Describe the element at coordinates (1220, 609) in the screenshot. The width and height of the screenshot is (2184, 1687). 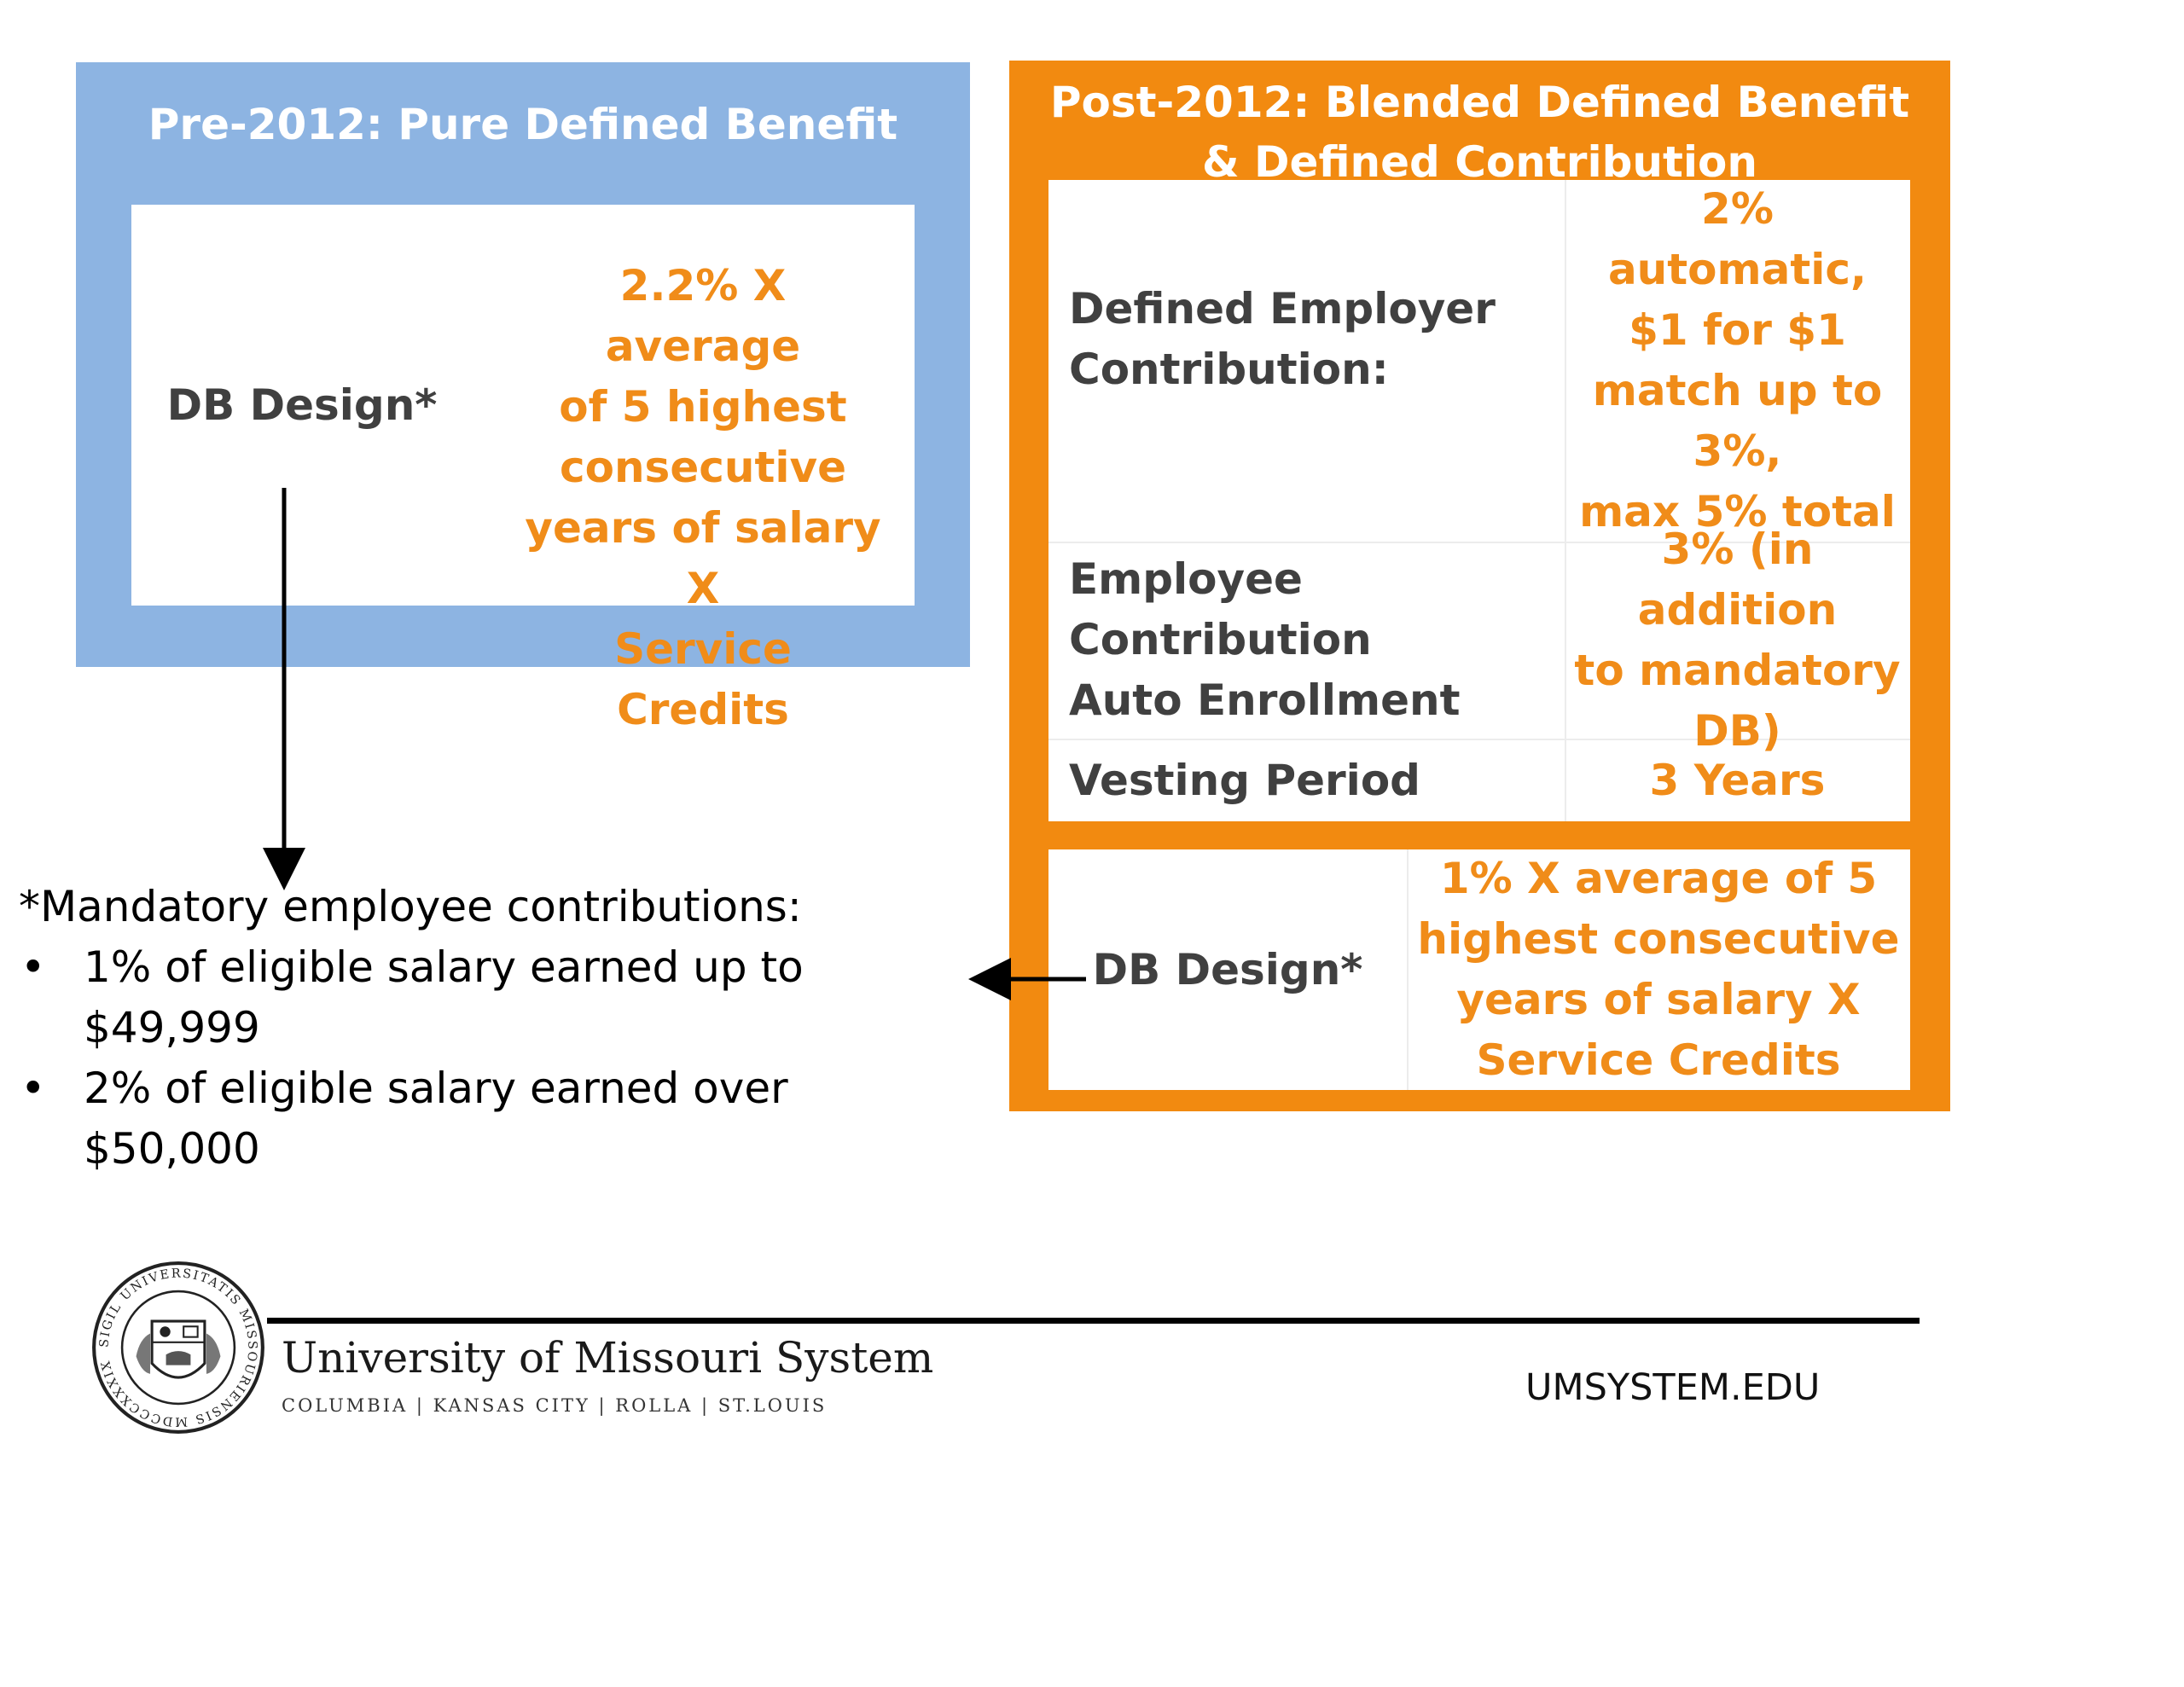
I see `text-line: Employee Contribution` at that location.